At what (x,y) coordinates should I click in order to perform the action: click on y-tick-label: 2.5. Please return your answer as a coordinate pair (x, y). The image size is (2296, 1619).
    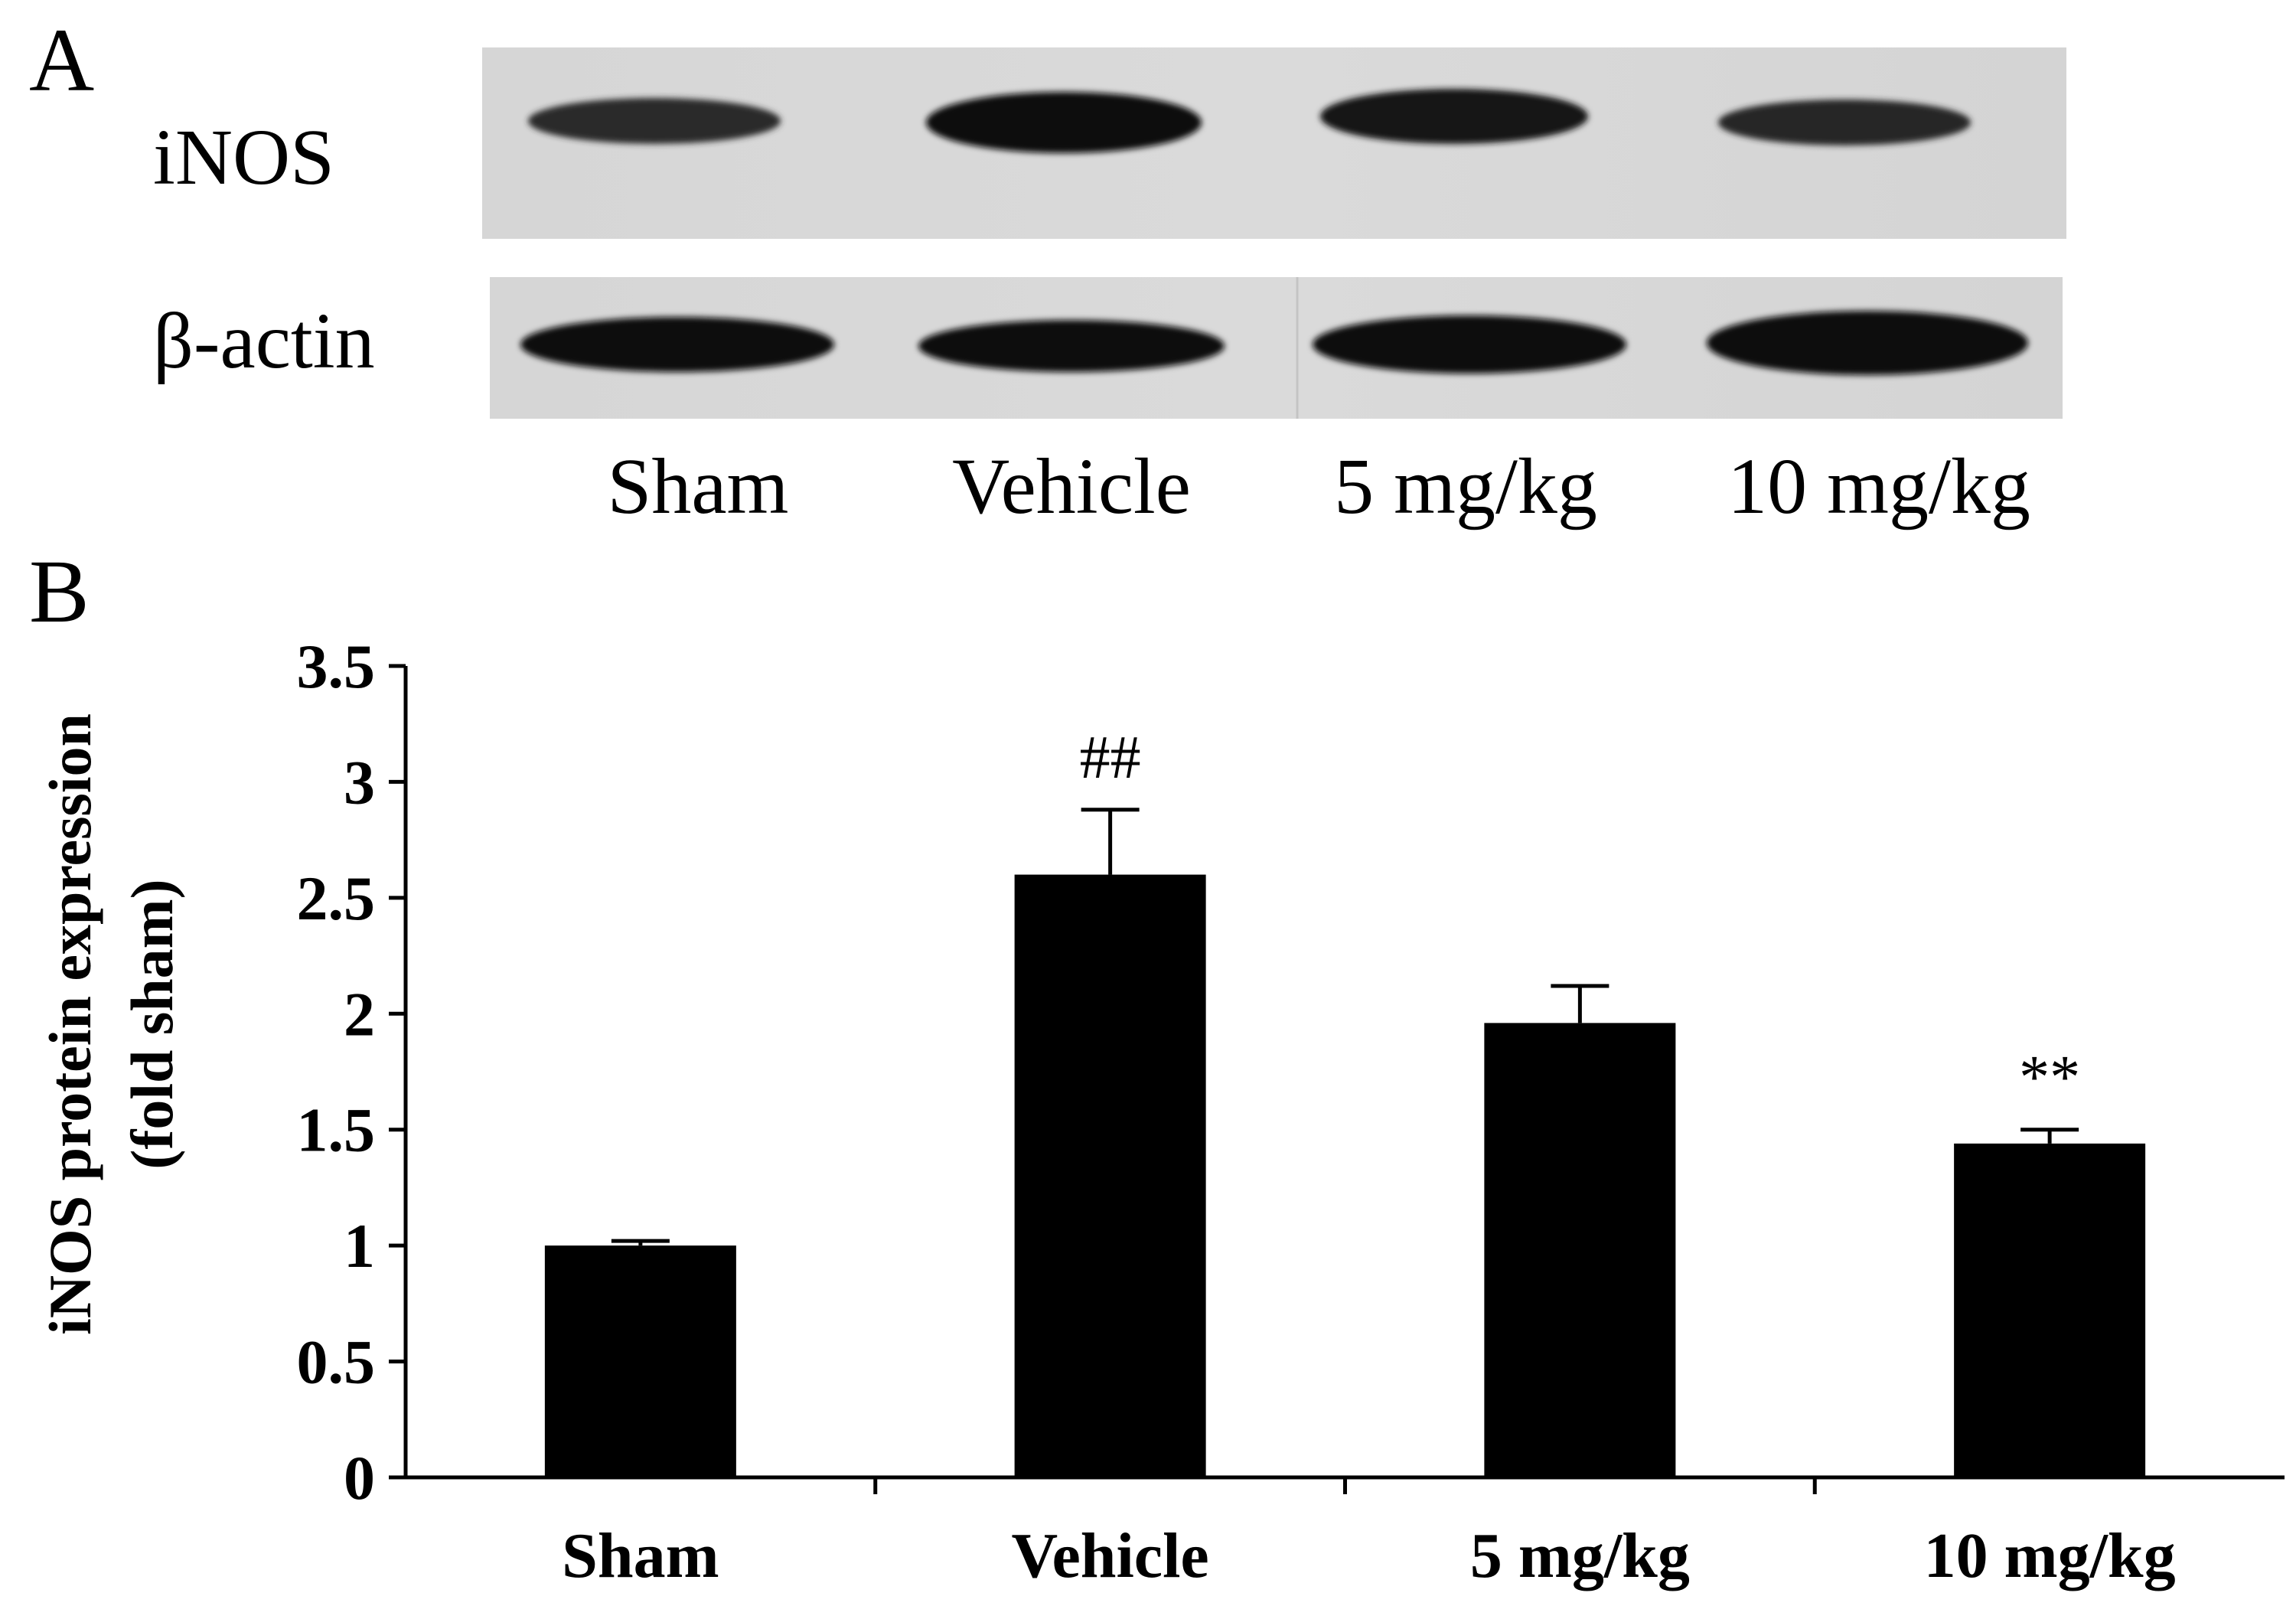
    Looking at the image, I should click on (336, 898).